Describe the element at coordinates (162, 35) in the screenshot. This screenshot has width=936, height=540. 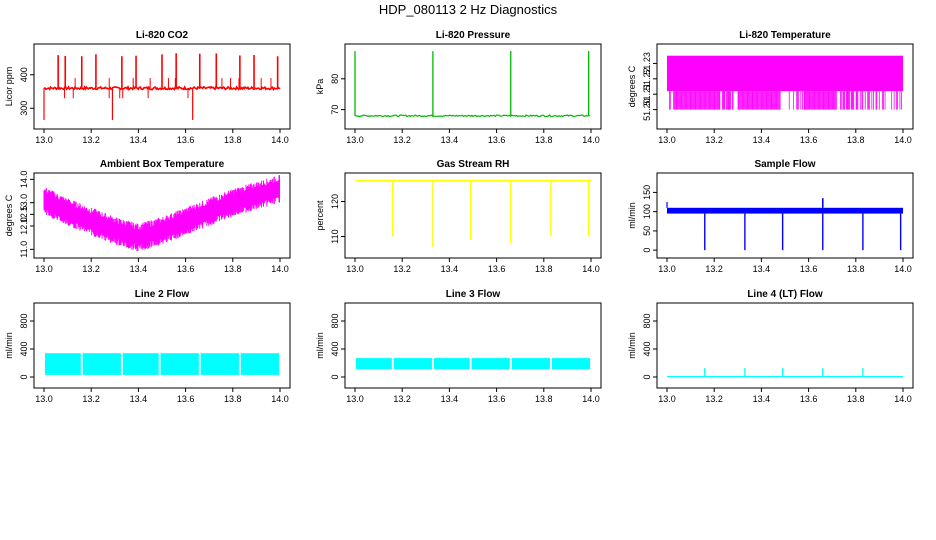
I see `chart-title: Li-820 CO2` at that location.